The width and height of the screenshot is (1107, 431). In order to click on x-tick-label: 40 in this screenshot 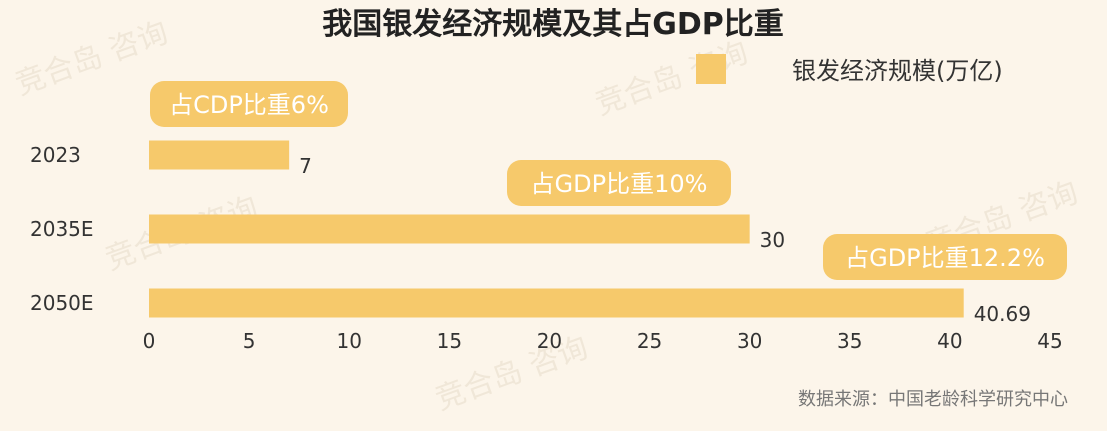, I will do `click(949, 341)`.